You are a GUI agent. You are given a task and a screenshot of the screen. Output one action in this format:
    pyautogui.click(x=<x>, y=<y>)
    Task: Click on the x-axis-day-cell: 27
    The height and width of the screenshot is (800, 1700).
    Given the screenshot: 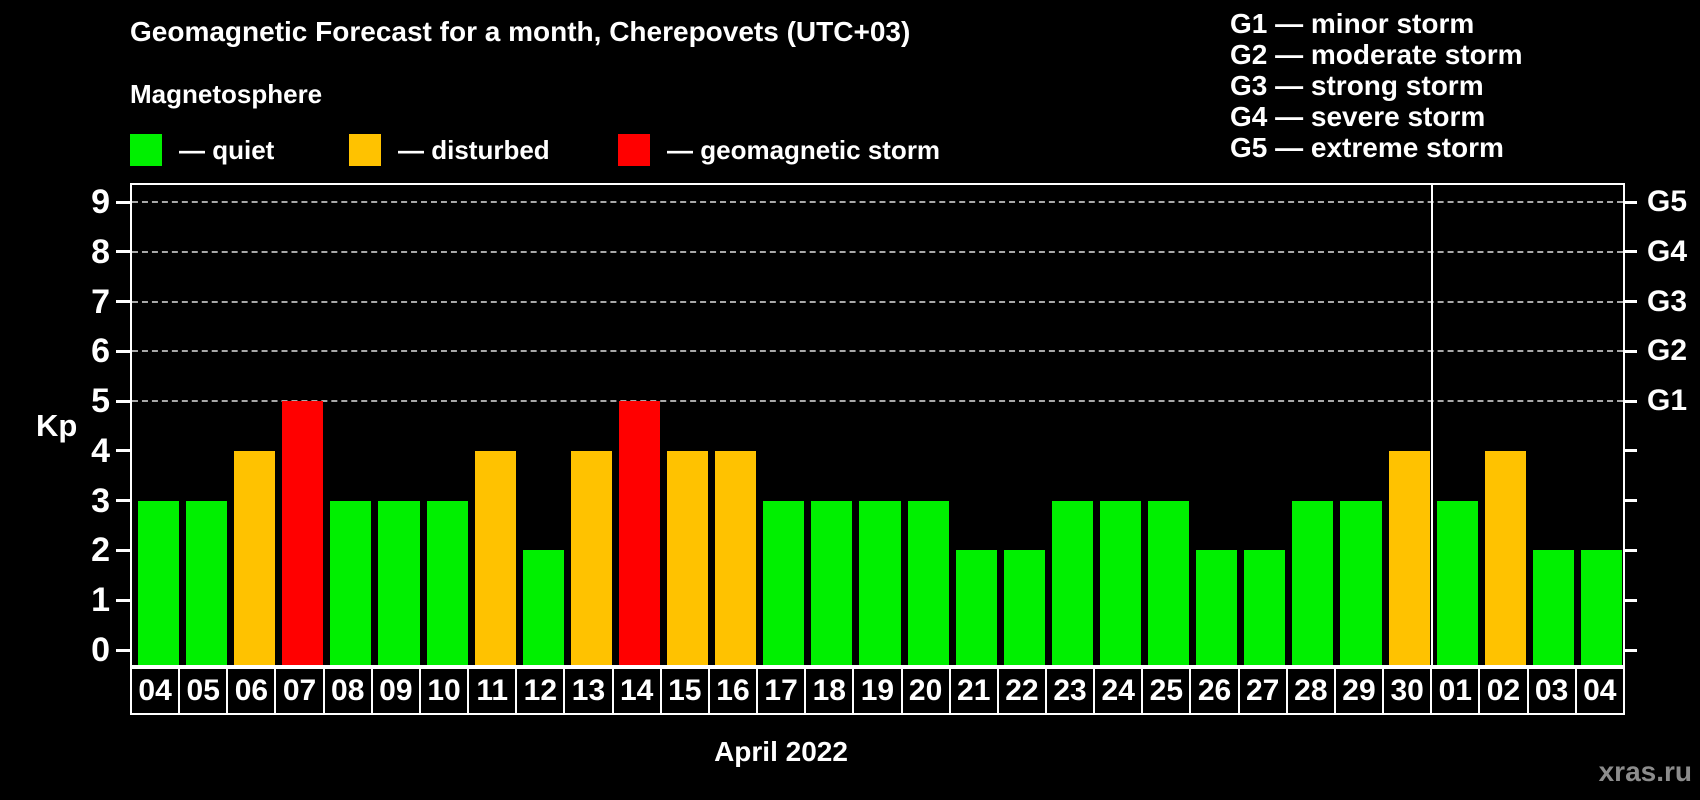 What is the action you would take?
    pyautogui.click(x=1262, y=691)
    